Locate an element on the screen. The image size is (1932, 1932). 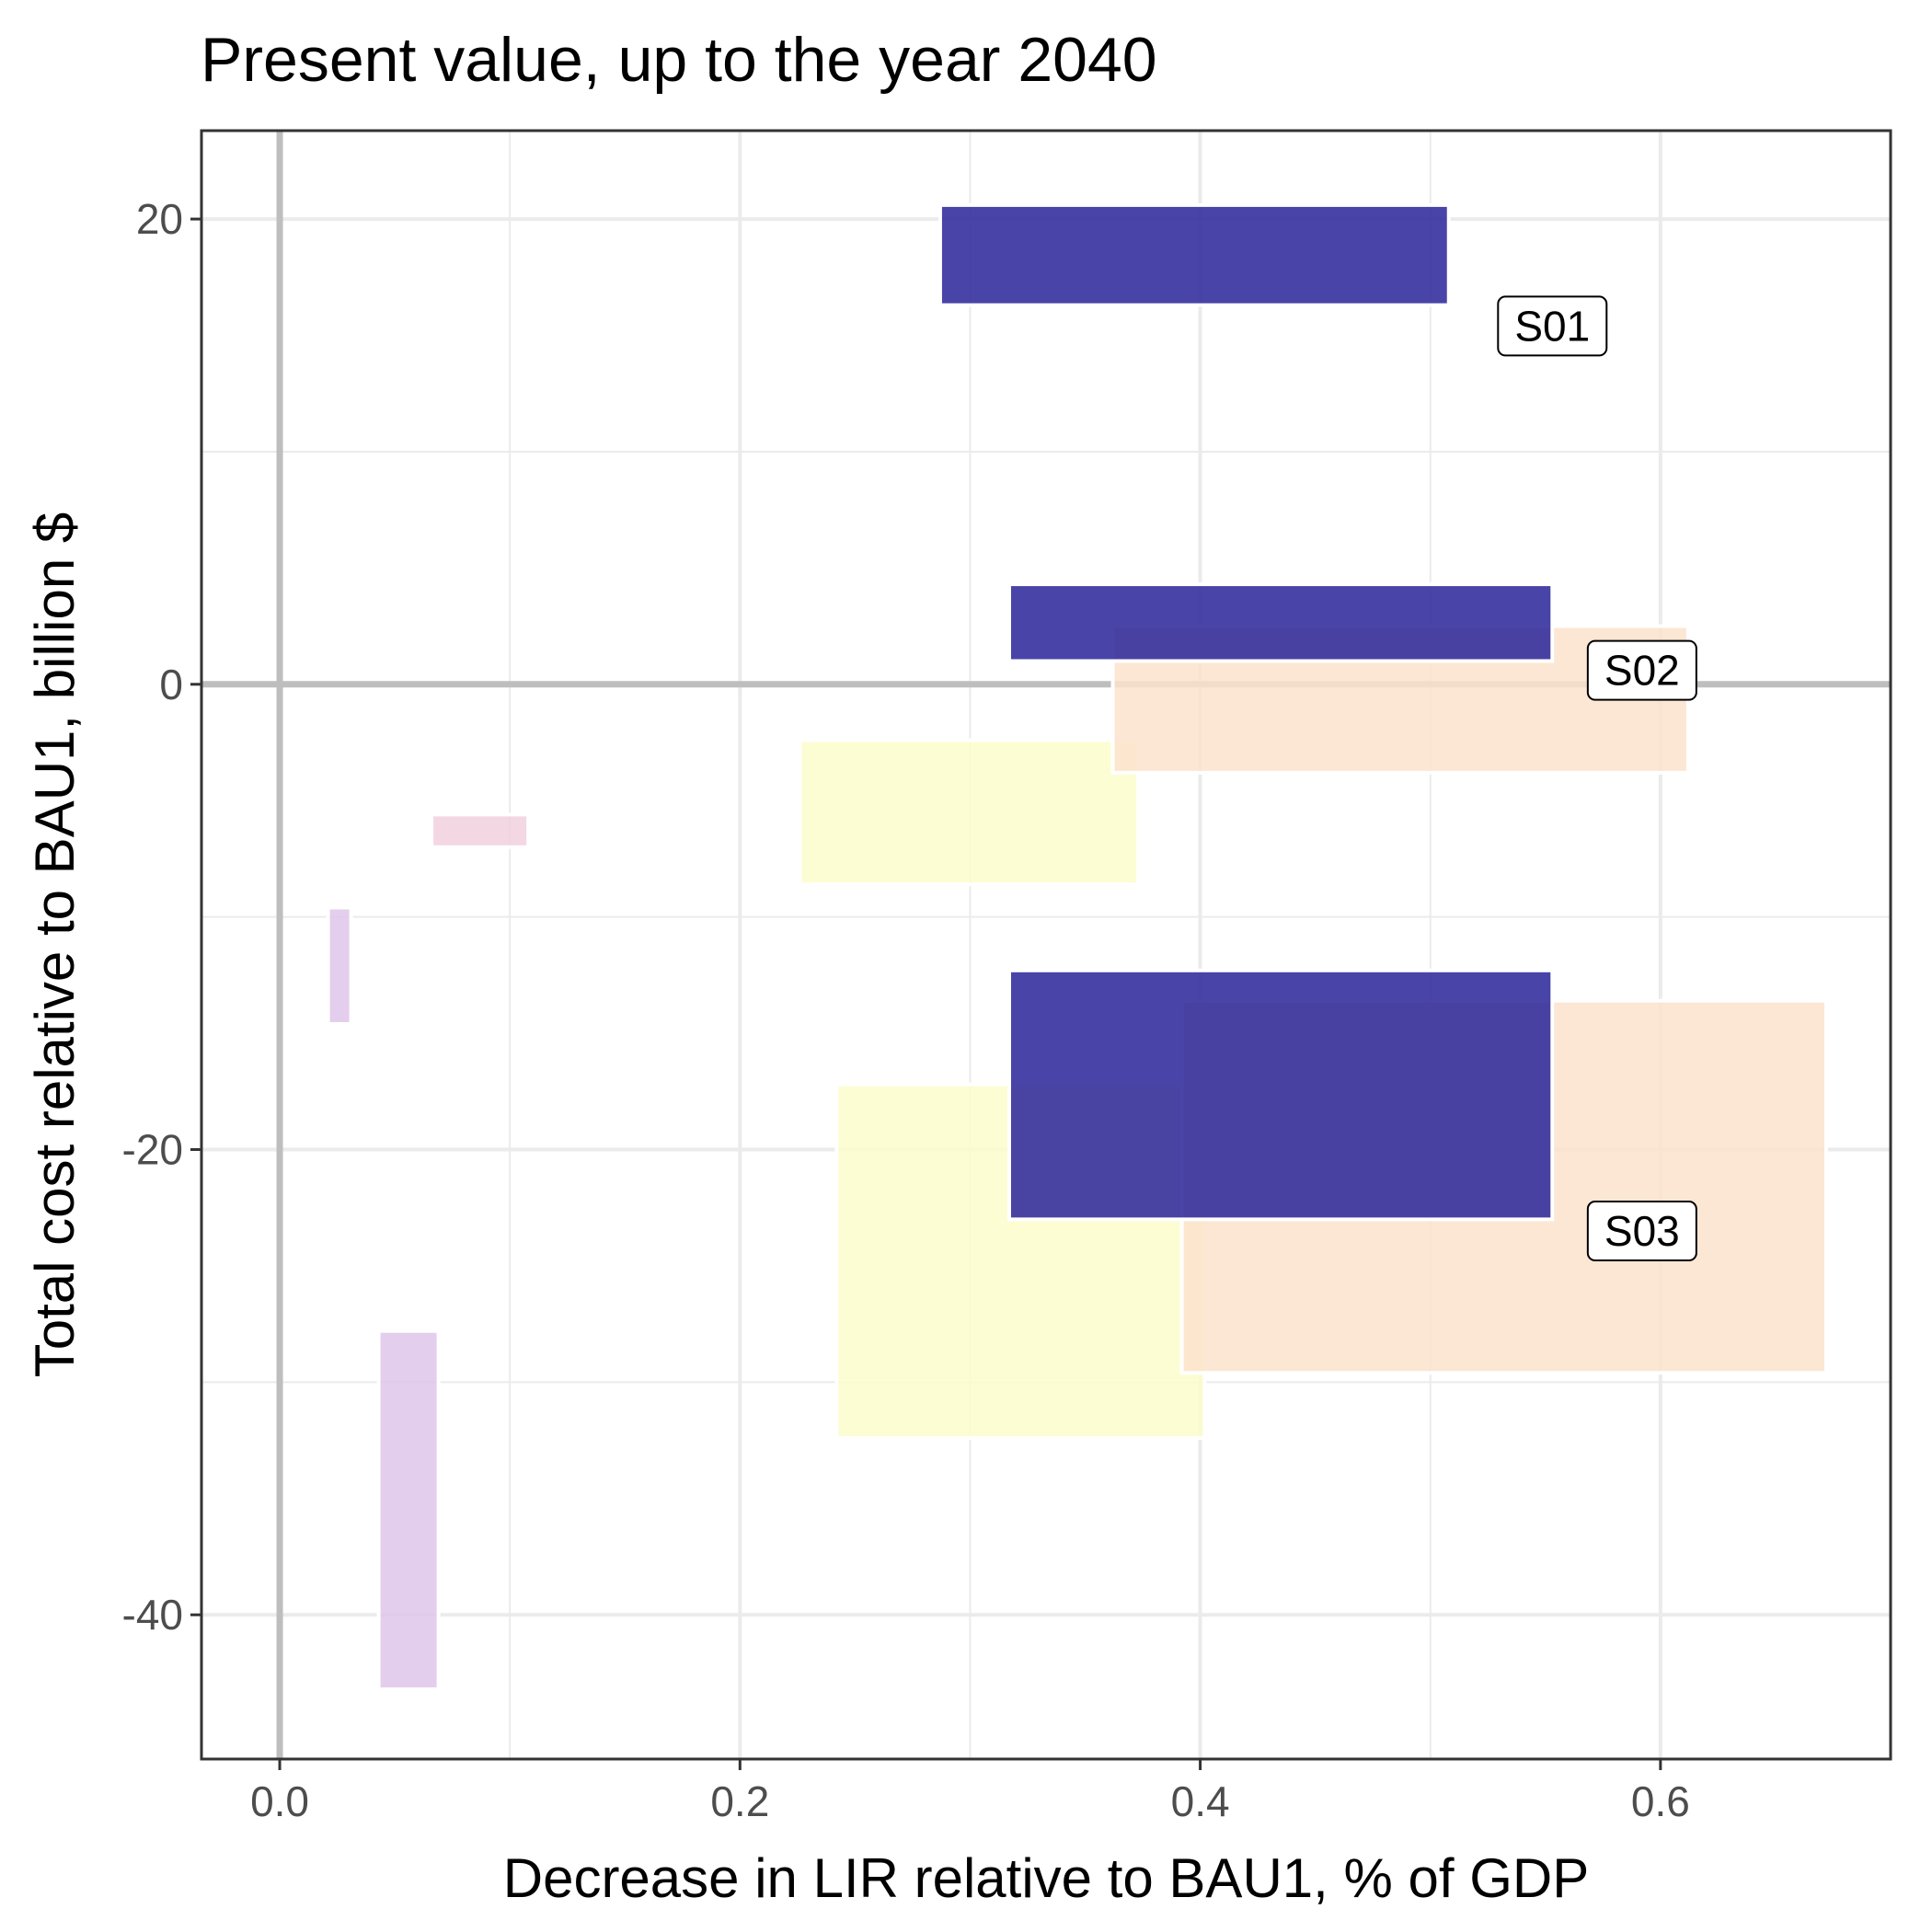
y-tick-label: -40 is located at coordinates (152, 1615).